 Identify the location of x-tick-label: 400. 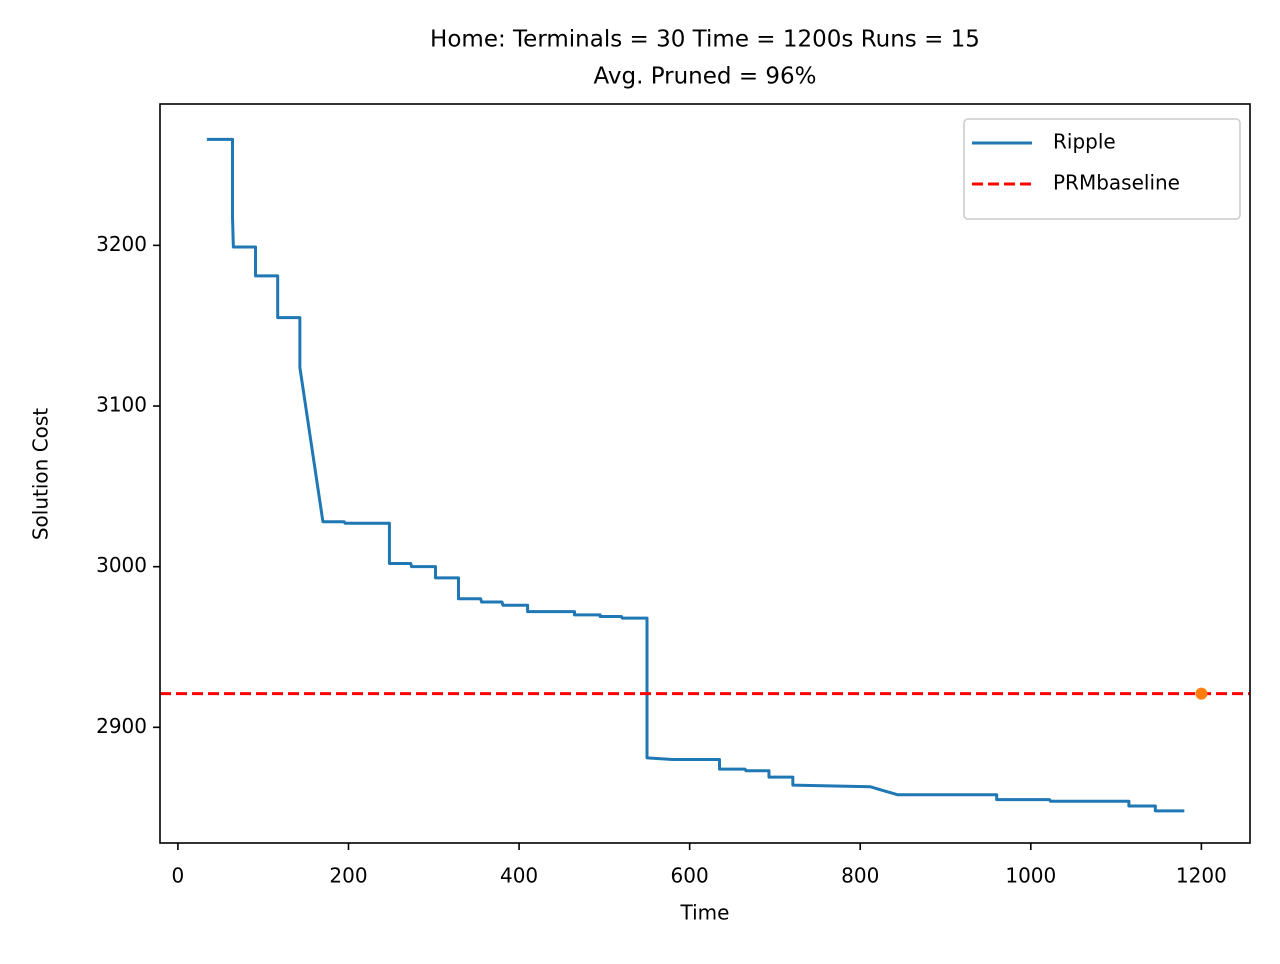
(519, 876).